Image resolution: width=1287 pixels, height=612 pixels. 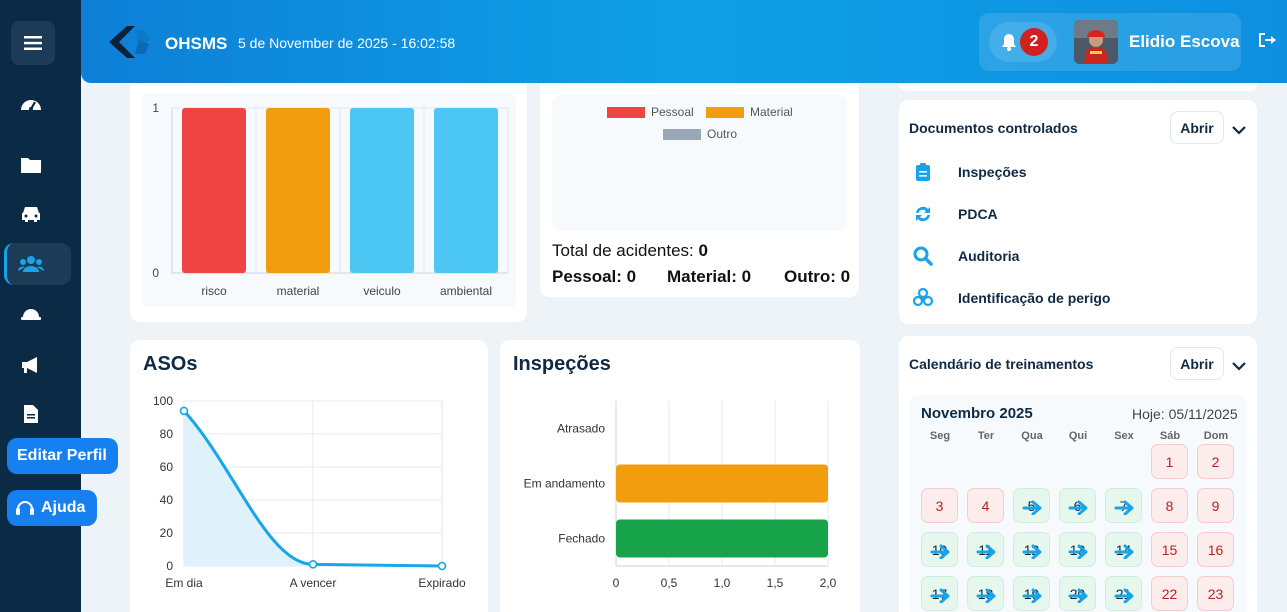 I want to click on calendar-day: 13, so click(x=1077, y=549).